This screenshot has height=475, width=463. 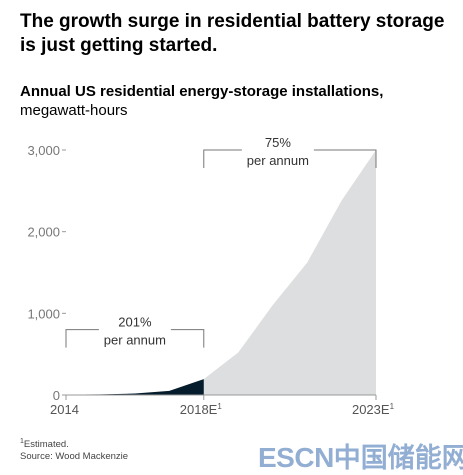 What do you see at coordinates (56, 395) in the screenshot?
I see `y-tick-label-0: 0` at bounding box center [56, 395].